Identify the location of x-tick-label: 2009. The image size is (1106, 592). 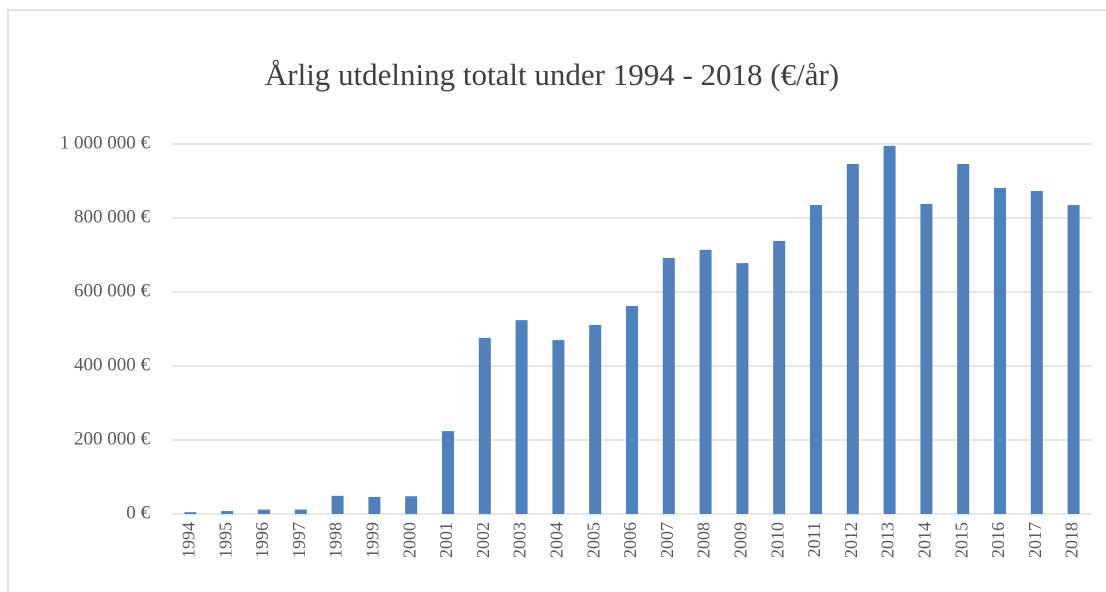
(741, 540).